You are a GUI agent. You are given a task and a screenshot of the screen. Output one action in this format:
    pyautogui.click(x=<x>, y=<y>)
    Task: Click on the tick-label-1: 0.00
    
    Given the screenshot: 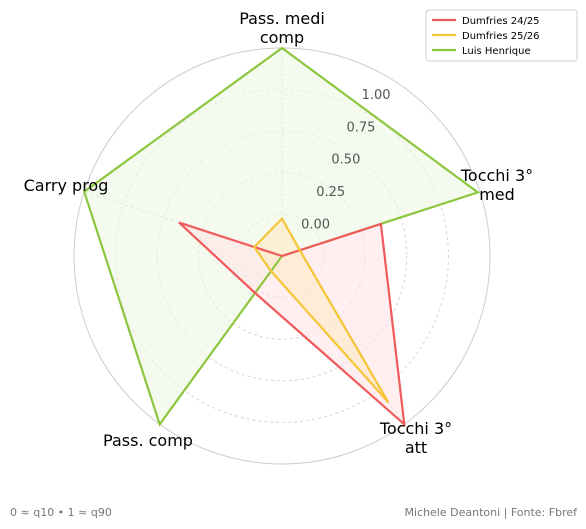 What is the action you would take?
    pyautogui.click(x=315, y=225)
    